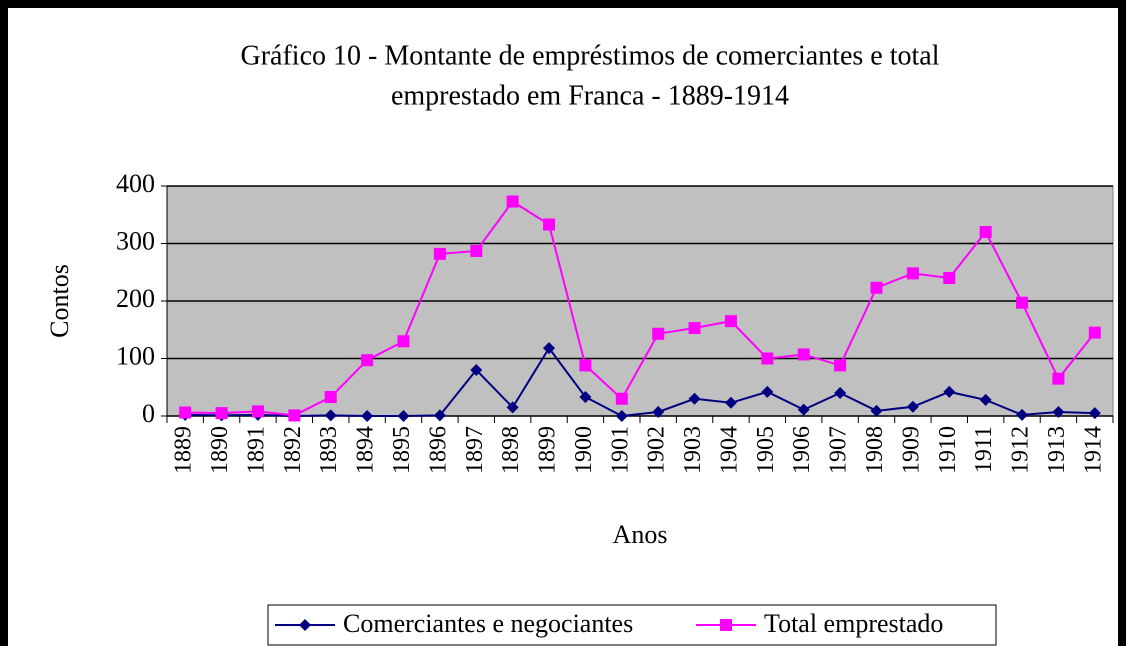  Describe the element at coordinates (511, 450) in the screenshot. I see `x-tick-label: 1898` at that location.